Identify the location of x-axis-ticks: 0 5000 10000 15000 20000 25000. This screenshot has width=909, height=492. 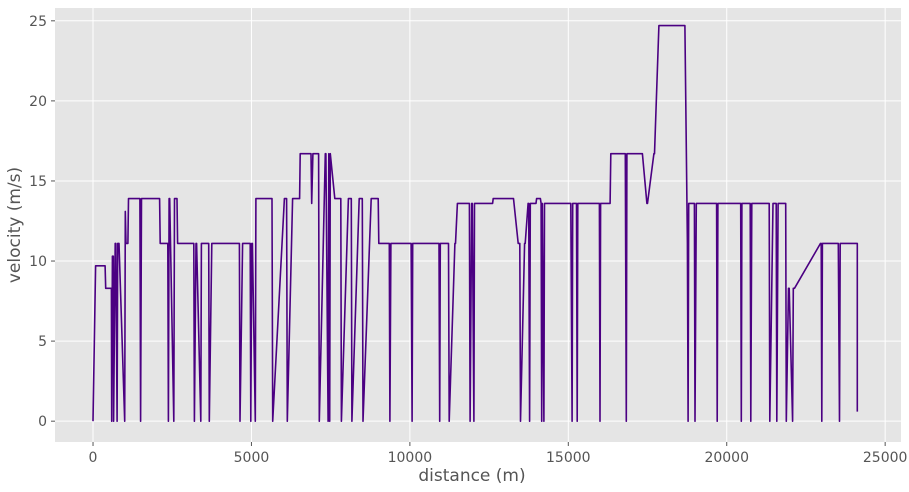
(498, 454).